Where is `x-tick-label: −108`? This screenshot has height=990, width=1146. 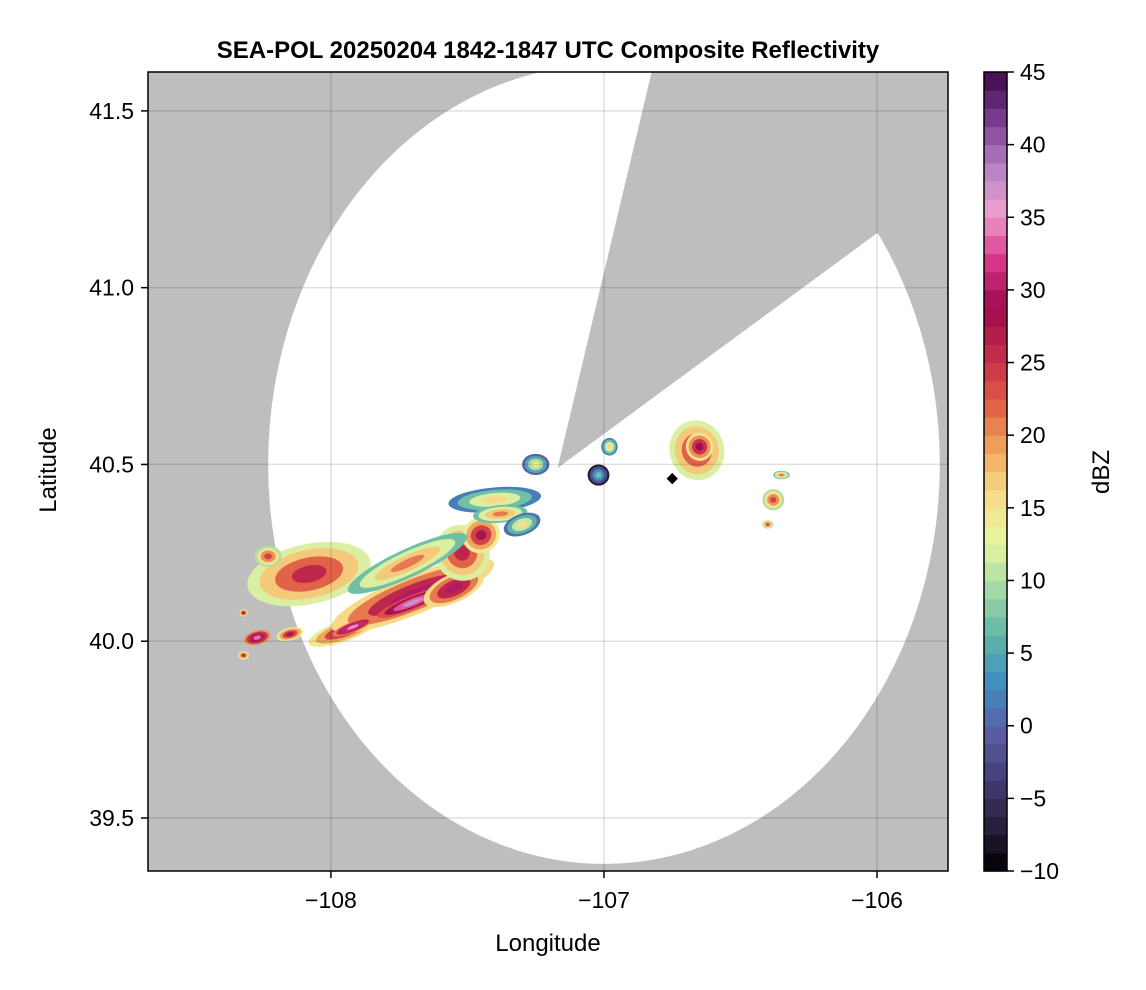
x-tick-label: −108 is located at coordinates (331, 900).